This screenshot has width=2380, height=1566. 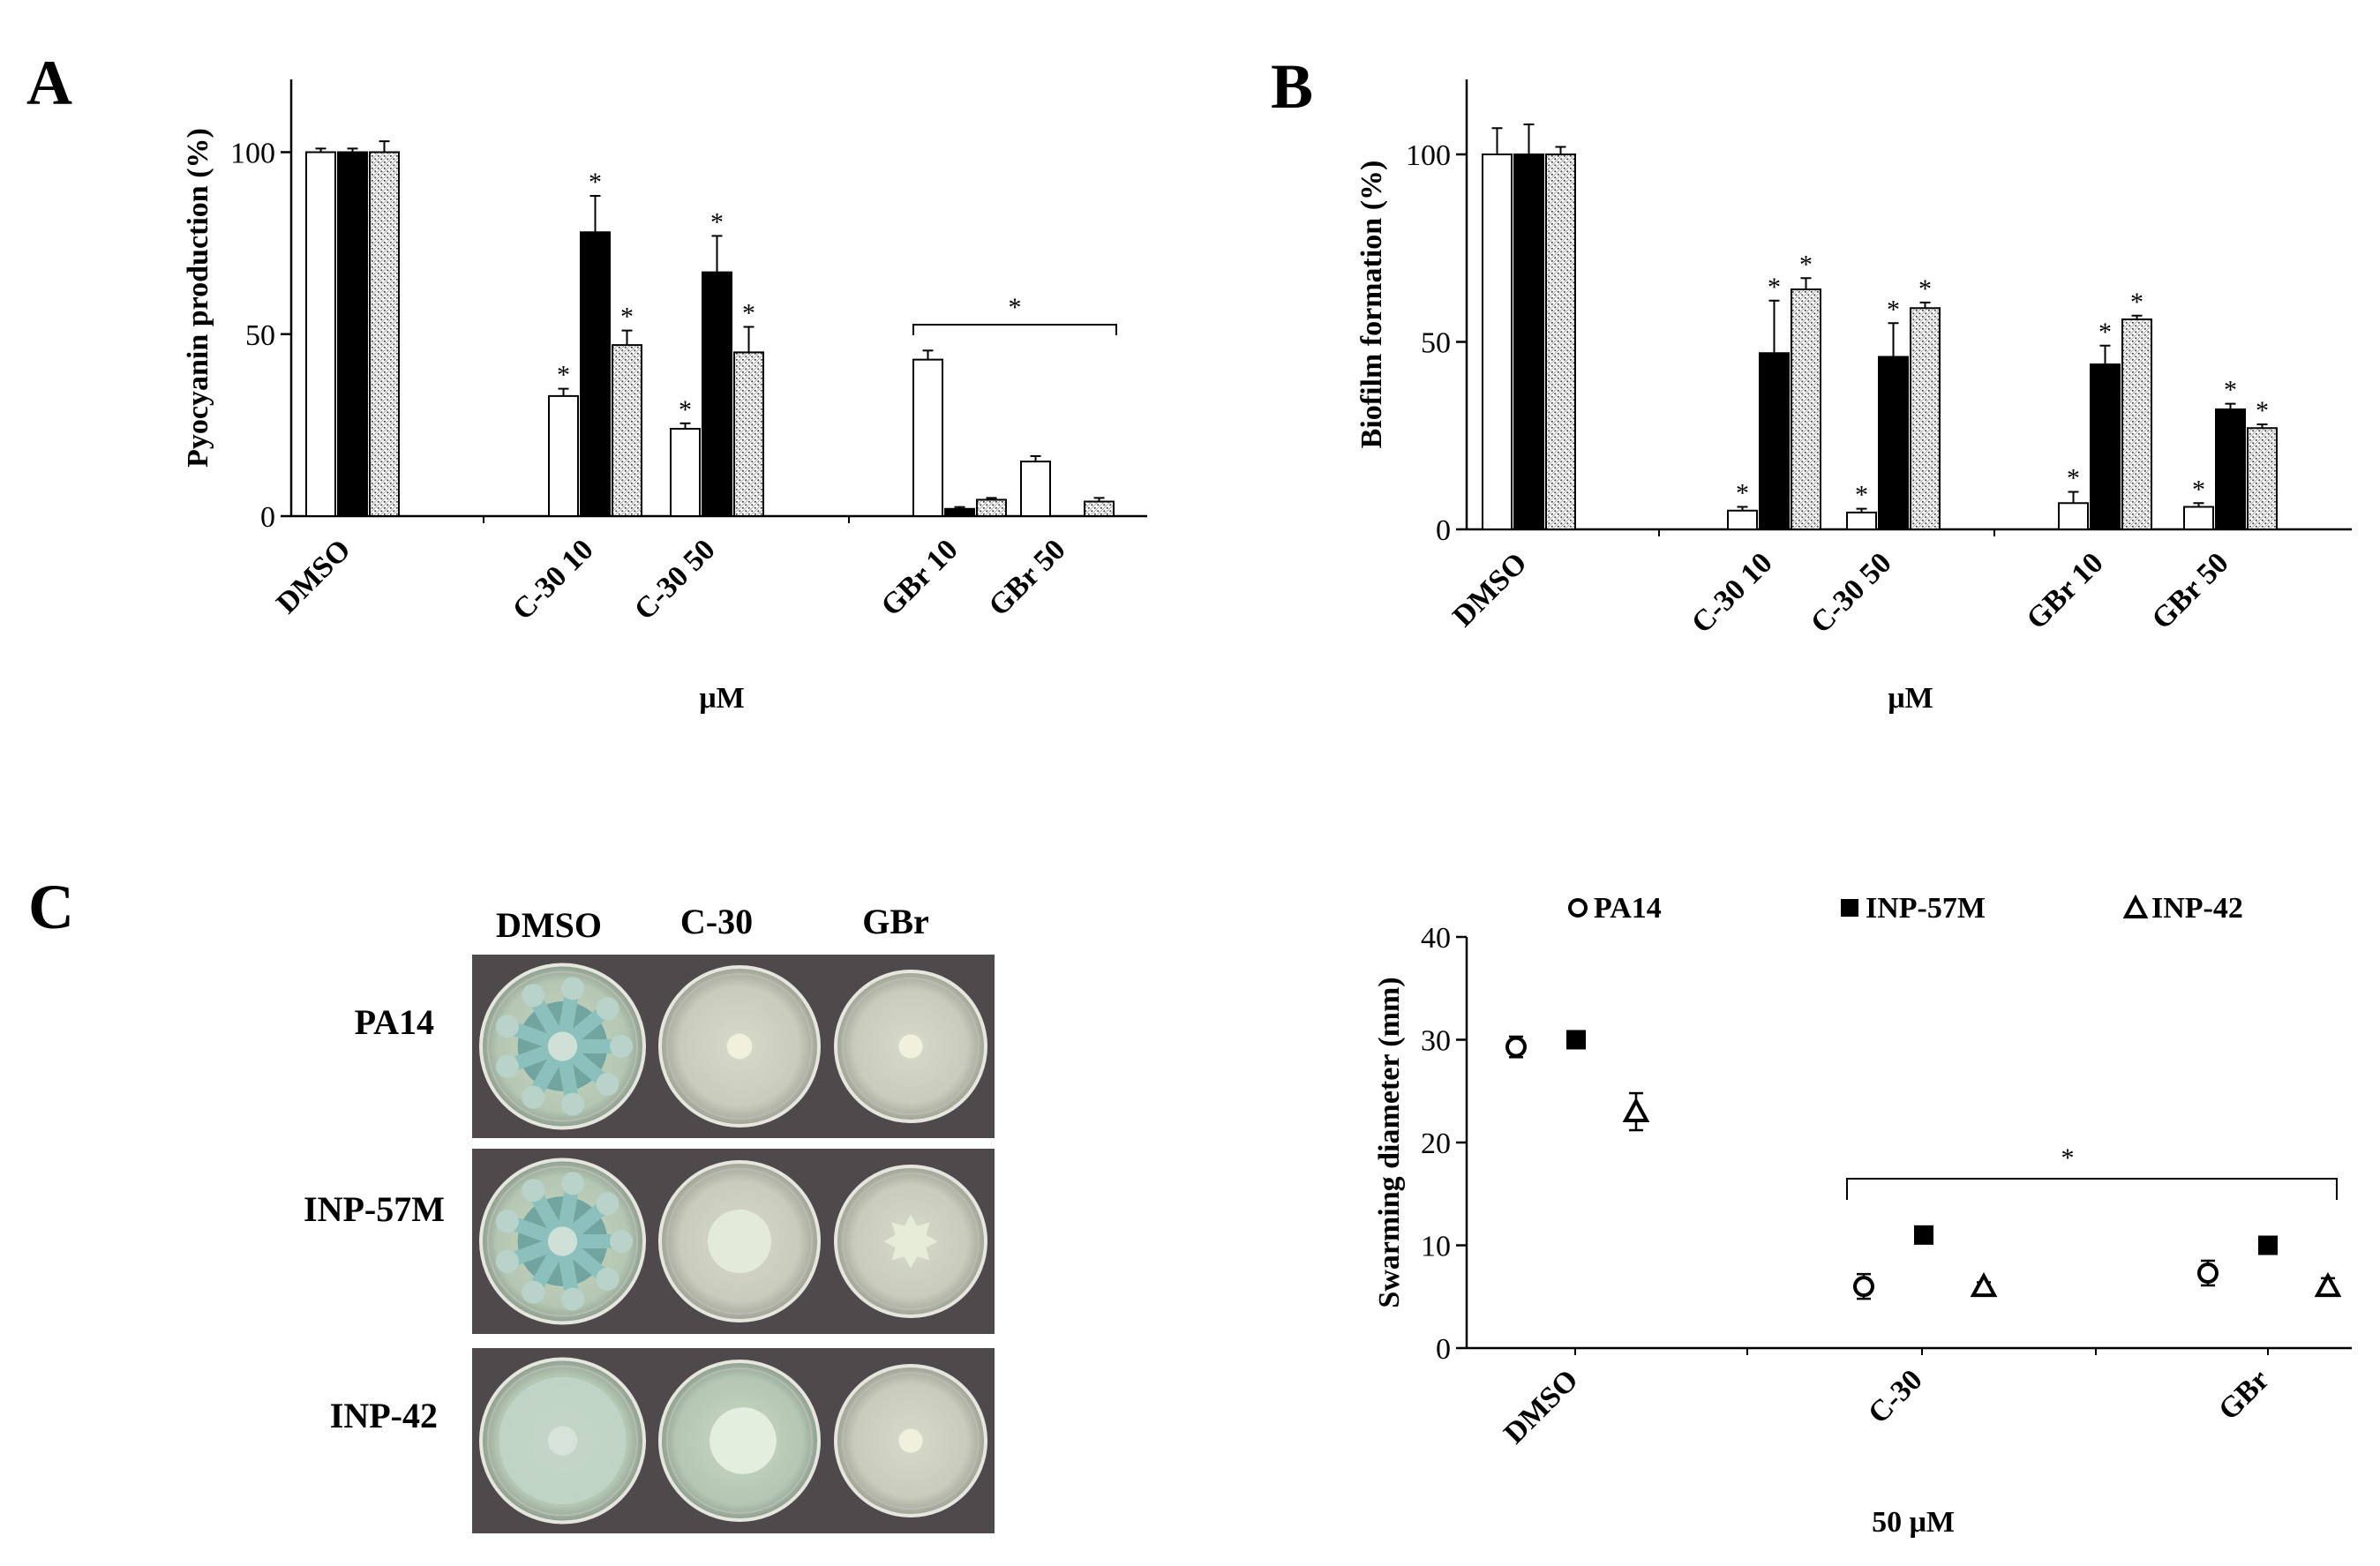 What do you see at coordinates (716, 921) in the screenshot?
I see `photo-column-label: C-30` at bounding box center [716, 921].